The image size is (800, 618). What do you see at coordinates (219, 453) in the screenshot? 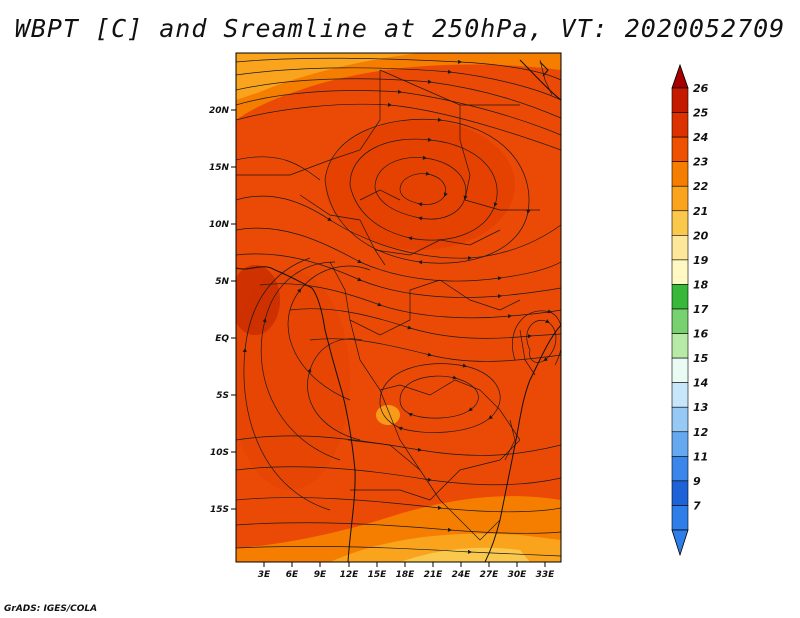
I see `lat-label: 10S` at bounding box center [219, 453].